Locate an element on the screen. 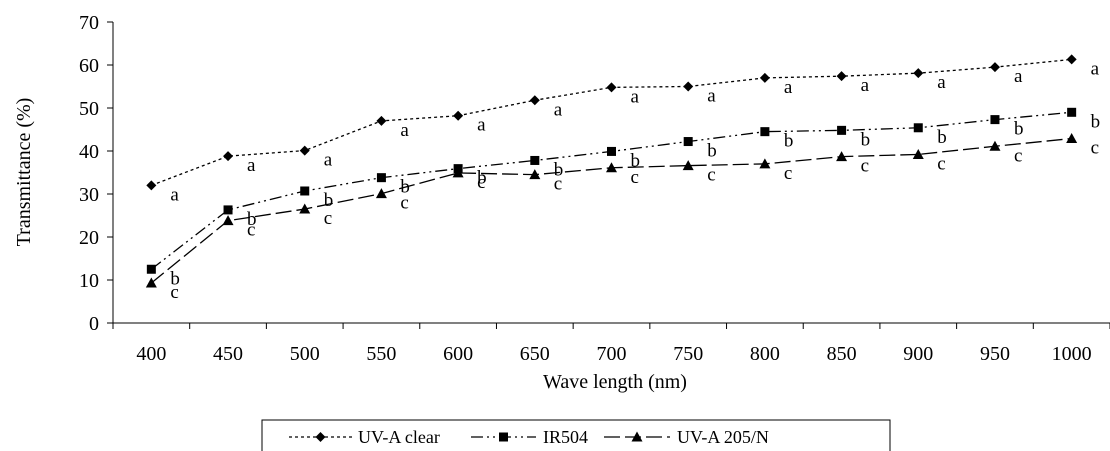 This screenshot has width=1110, height=451. x-tick-label: 650 is located at coordinates (535, 354).